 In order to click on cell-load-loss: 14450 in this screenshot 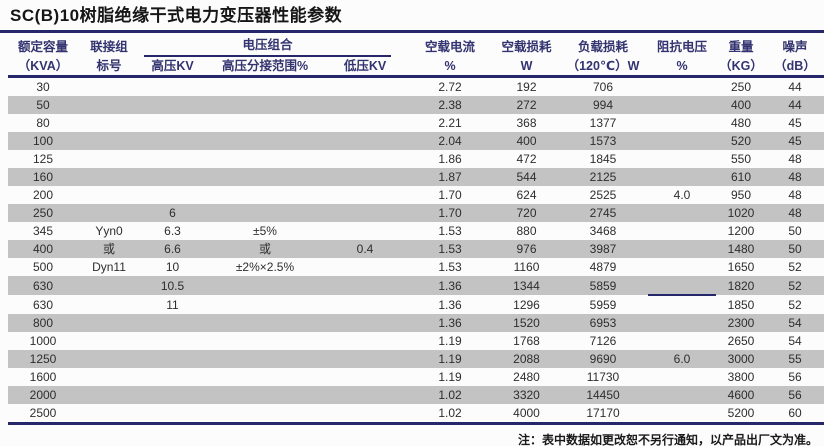, I will do `click(603, 395)`.